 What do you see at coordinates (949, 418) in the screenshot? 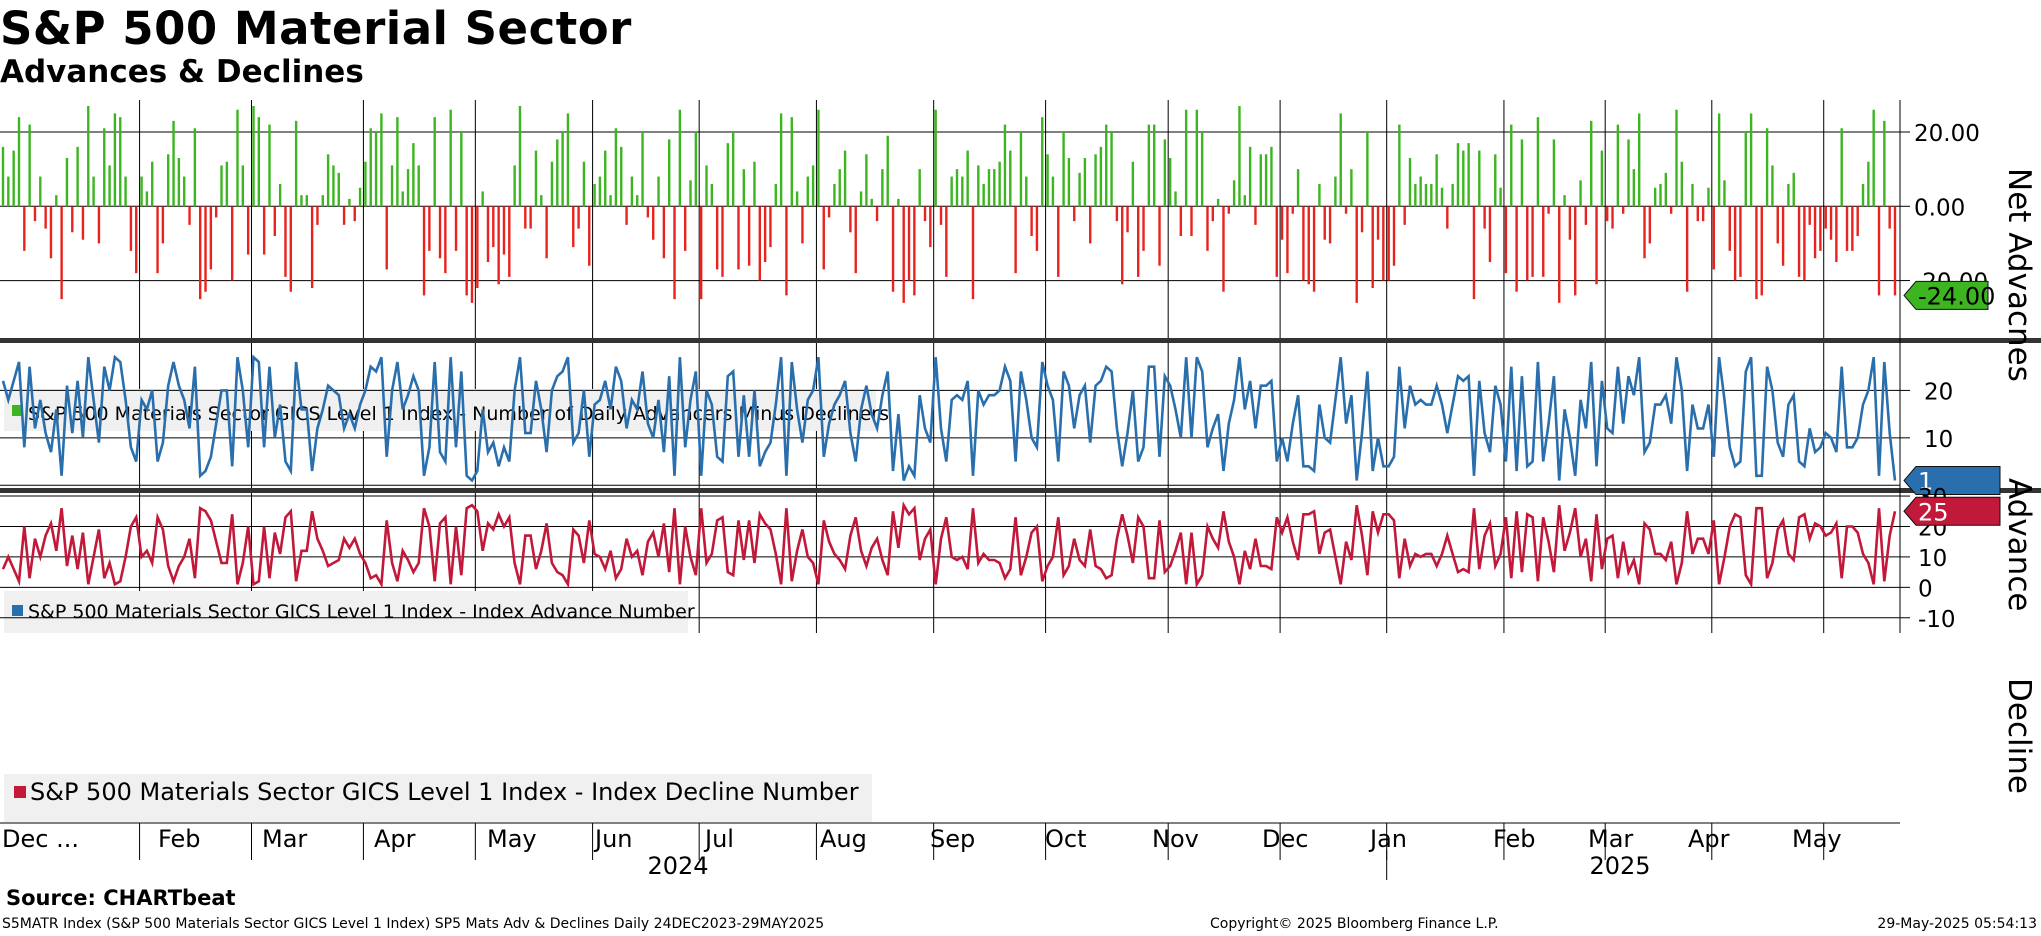
I see `advance-line` at bounding box center [949, 418].